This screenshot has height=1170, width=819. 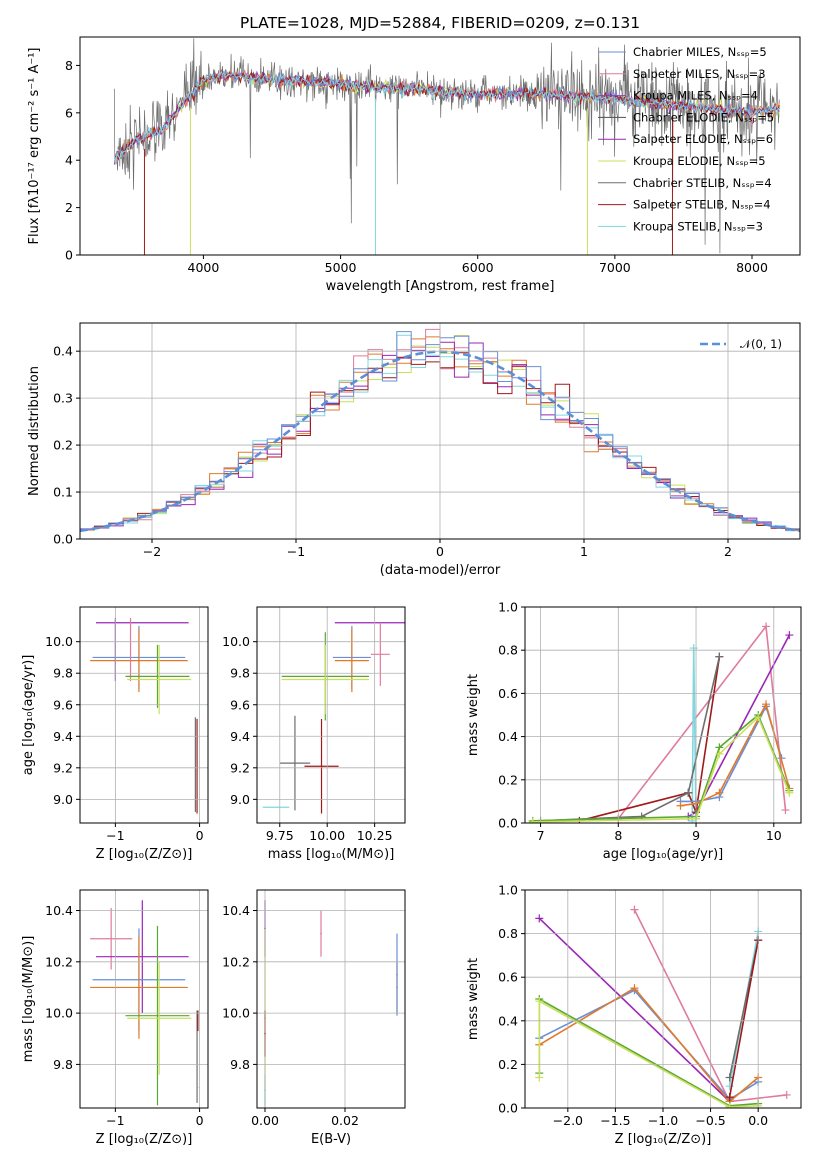 I want to click on legend-entry: Kroupa ELODIE, Nₛₛₚ=5, so click(x=699, y=161).